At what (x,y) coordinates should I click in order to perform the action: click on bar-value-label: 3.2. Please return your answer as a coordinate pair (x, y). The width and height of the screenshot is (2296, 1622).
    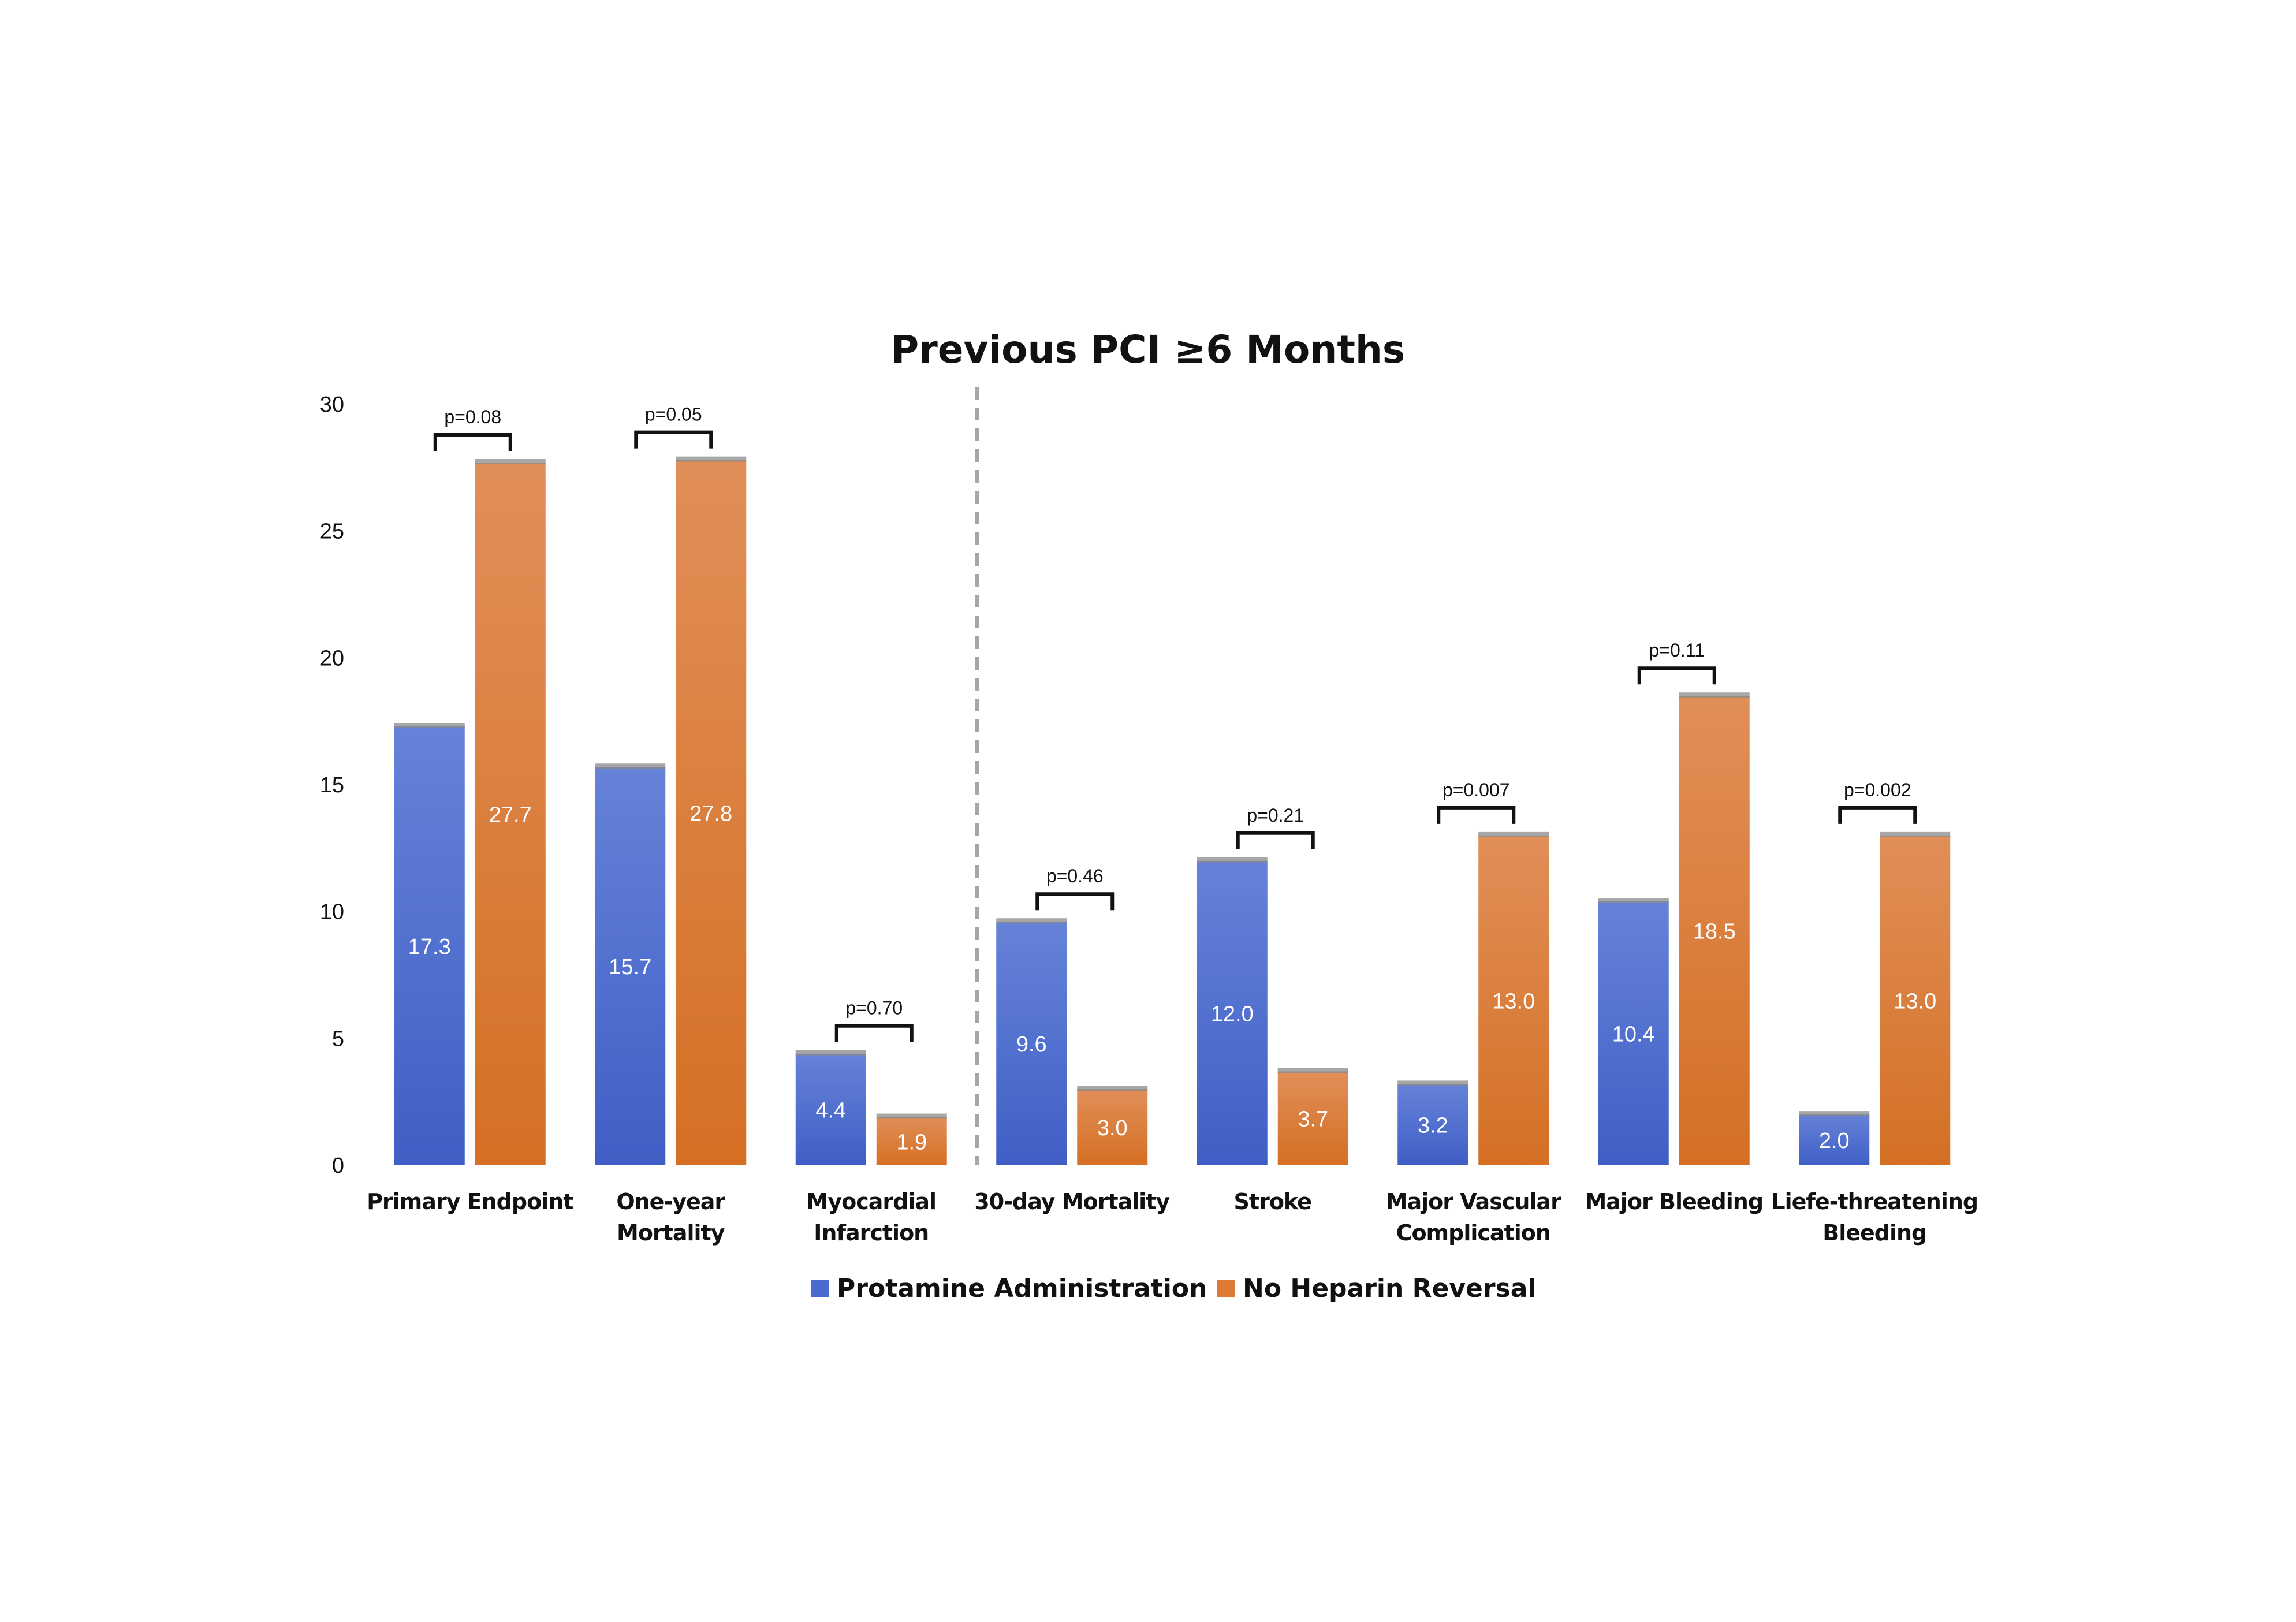
    Looking at the image, I should click on (1433, 1126).